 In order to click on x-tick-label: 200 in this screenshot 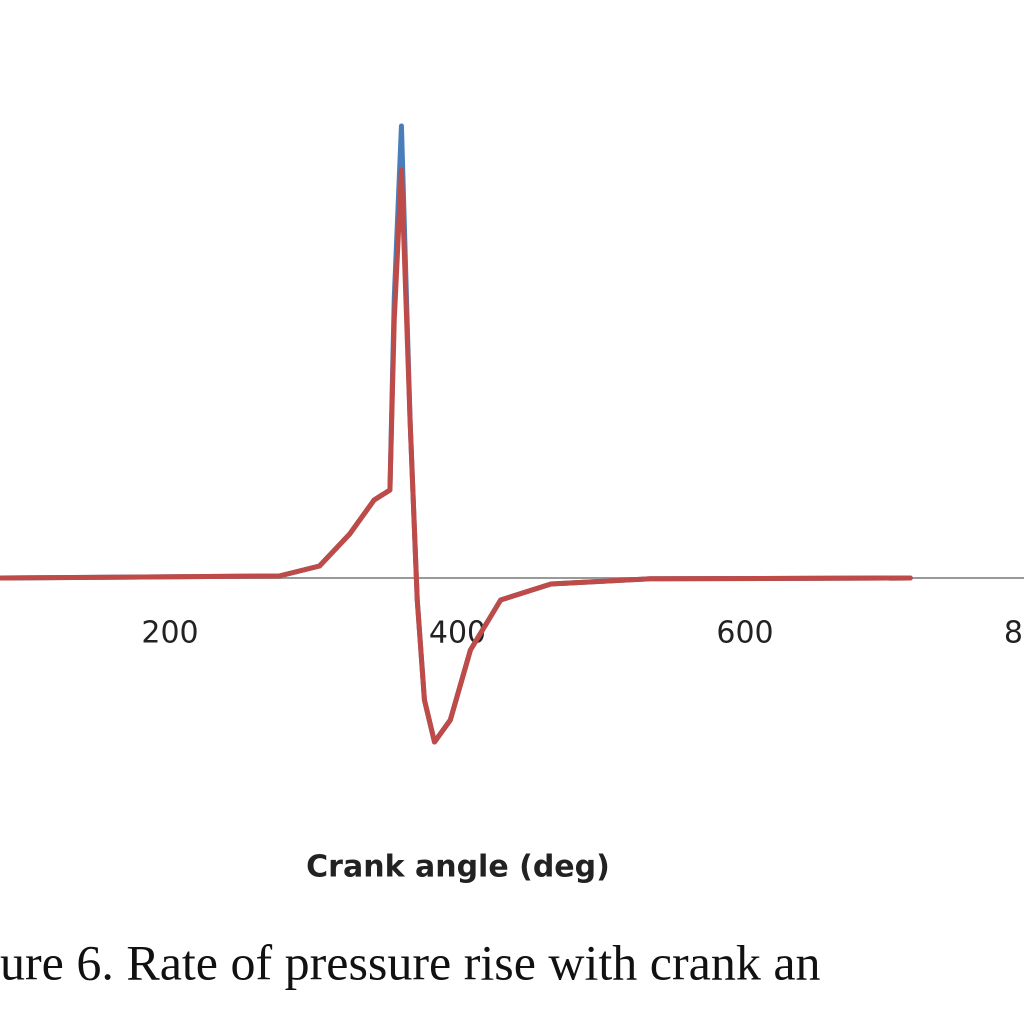, I will do `click(169, 633)`.